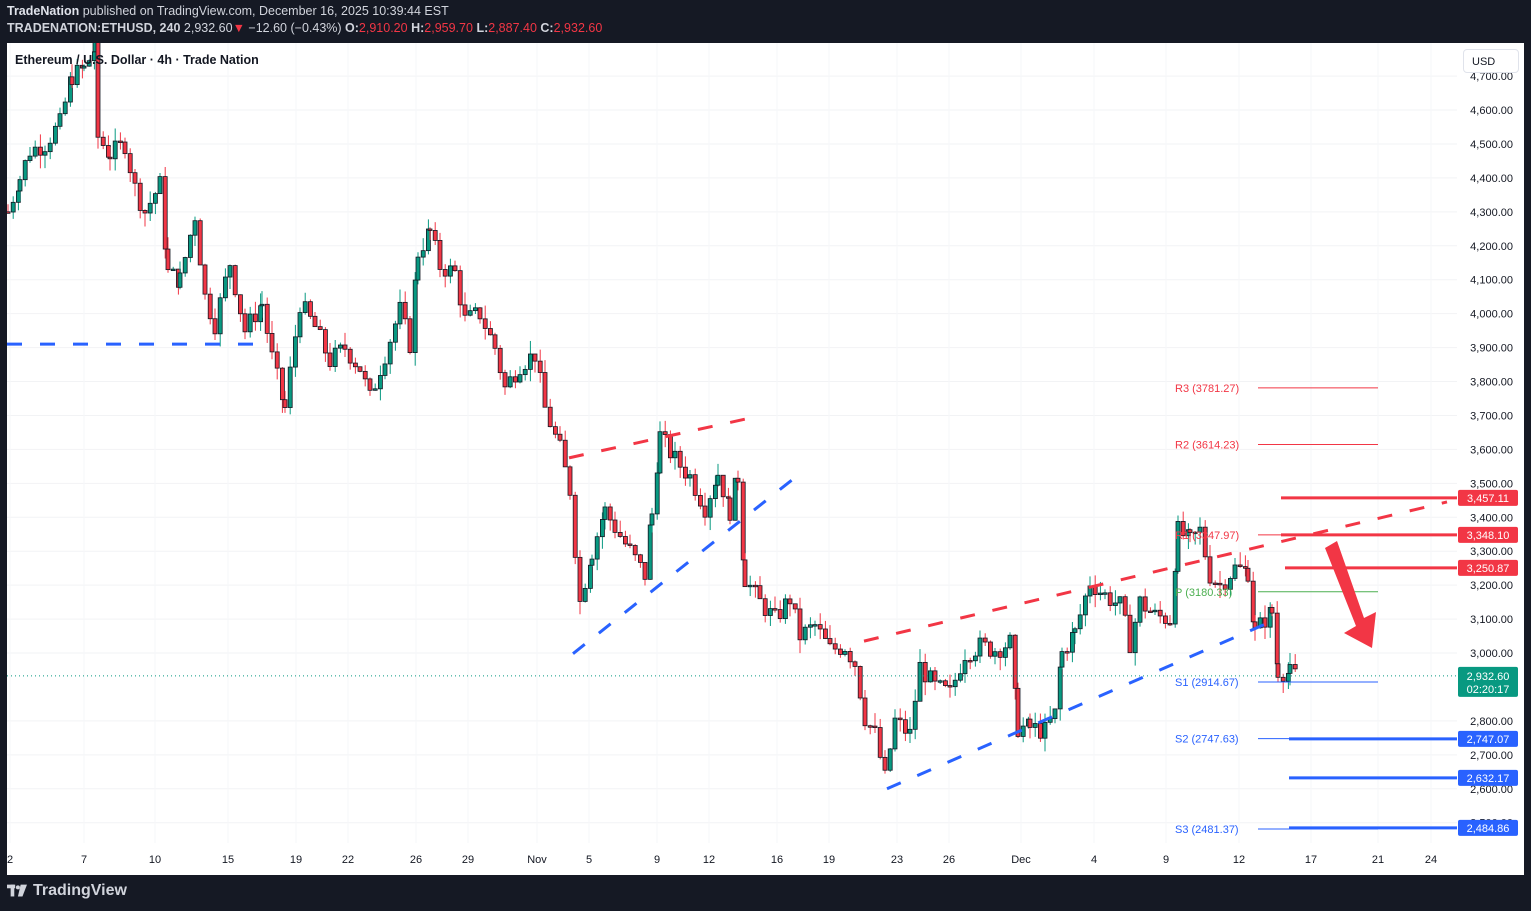 The image size is (1531, 911). Describe the element at coordinates (1207, 830) in the screenshot. I see `pivot-level-label: S3 (2481.37)` at that location.